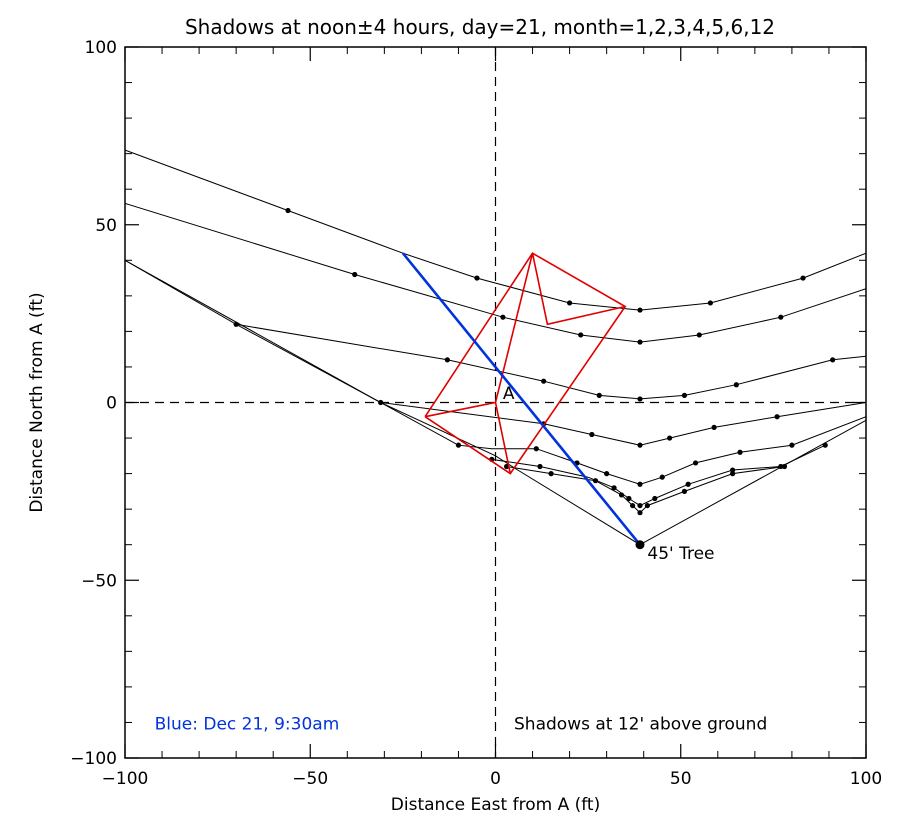 Image resolution: width=921 pixels, height=839 pixels. I want to click on blue-shadow-line, so click(521, 399).